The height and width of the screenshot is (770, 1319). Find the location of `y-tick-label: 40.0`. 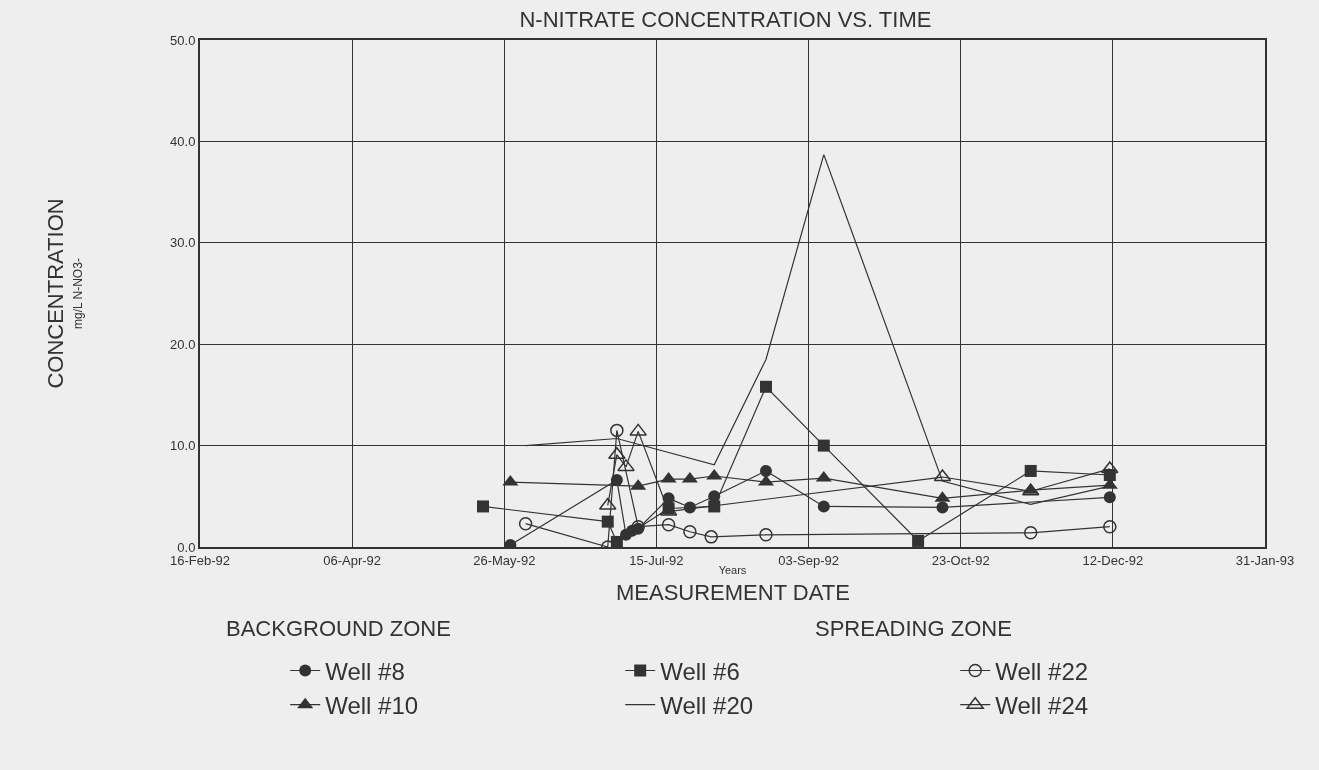

y-tick-label: 40.0 is located at coordinates (183, 141).